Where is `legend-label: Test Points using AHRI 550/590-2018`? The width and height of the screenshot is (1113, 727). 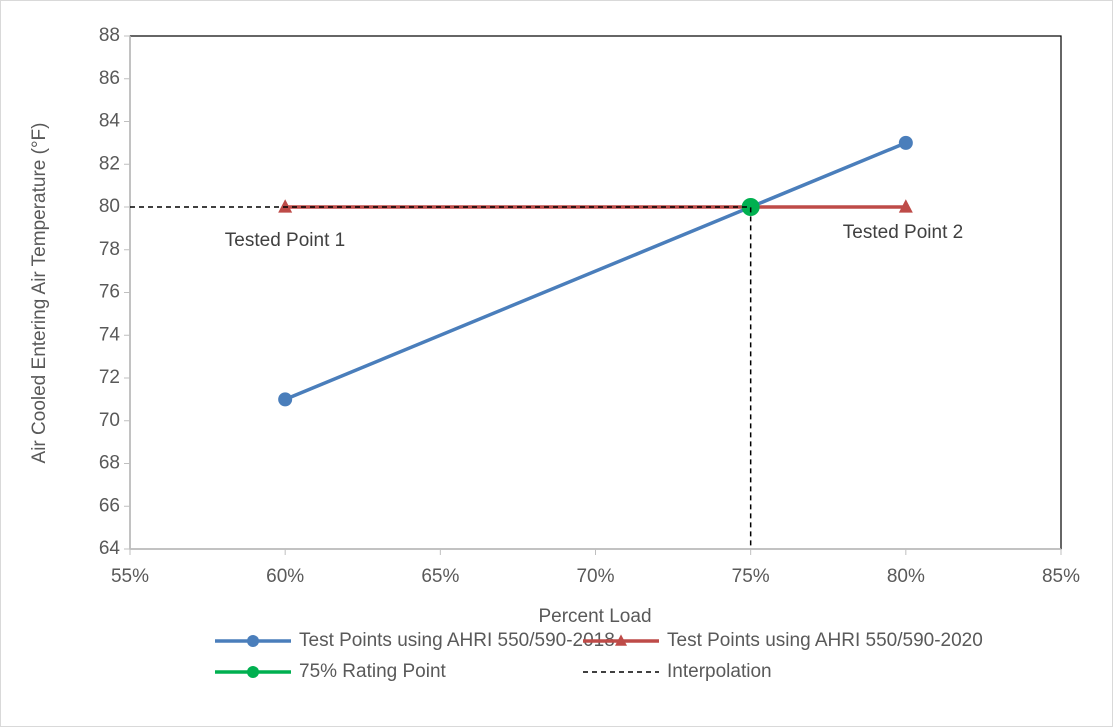 legend-label: Test Points using AHRI 550/590-2018 is located at coordinates (457, 640).